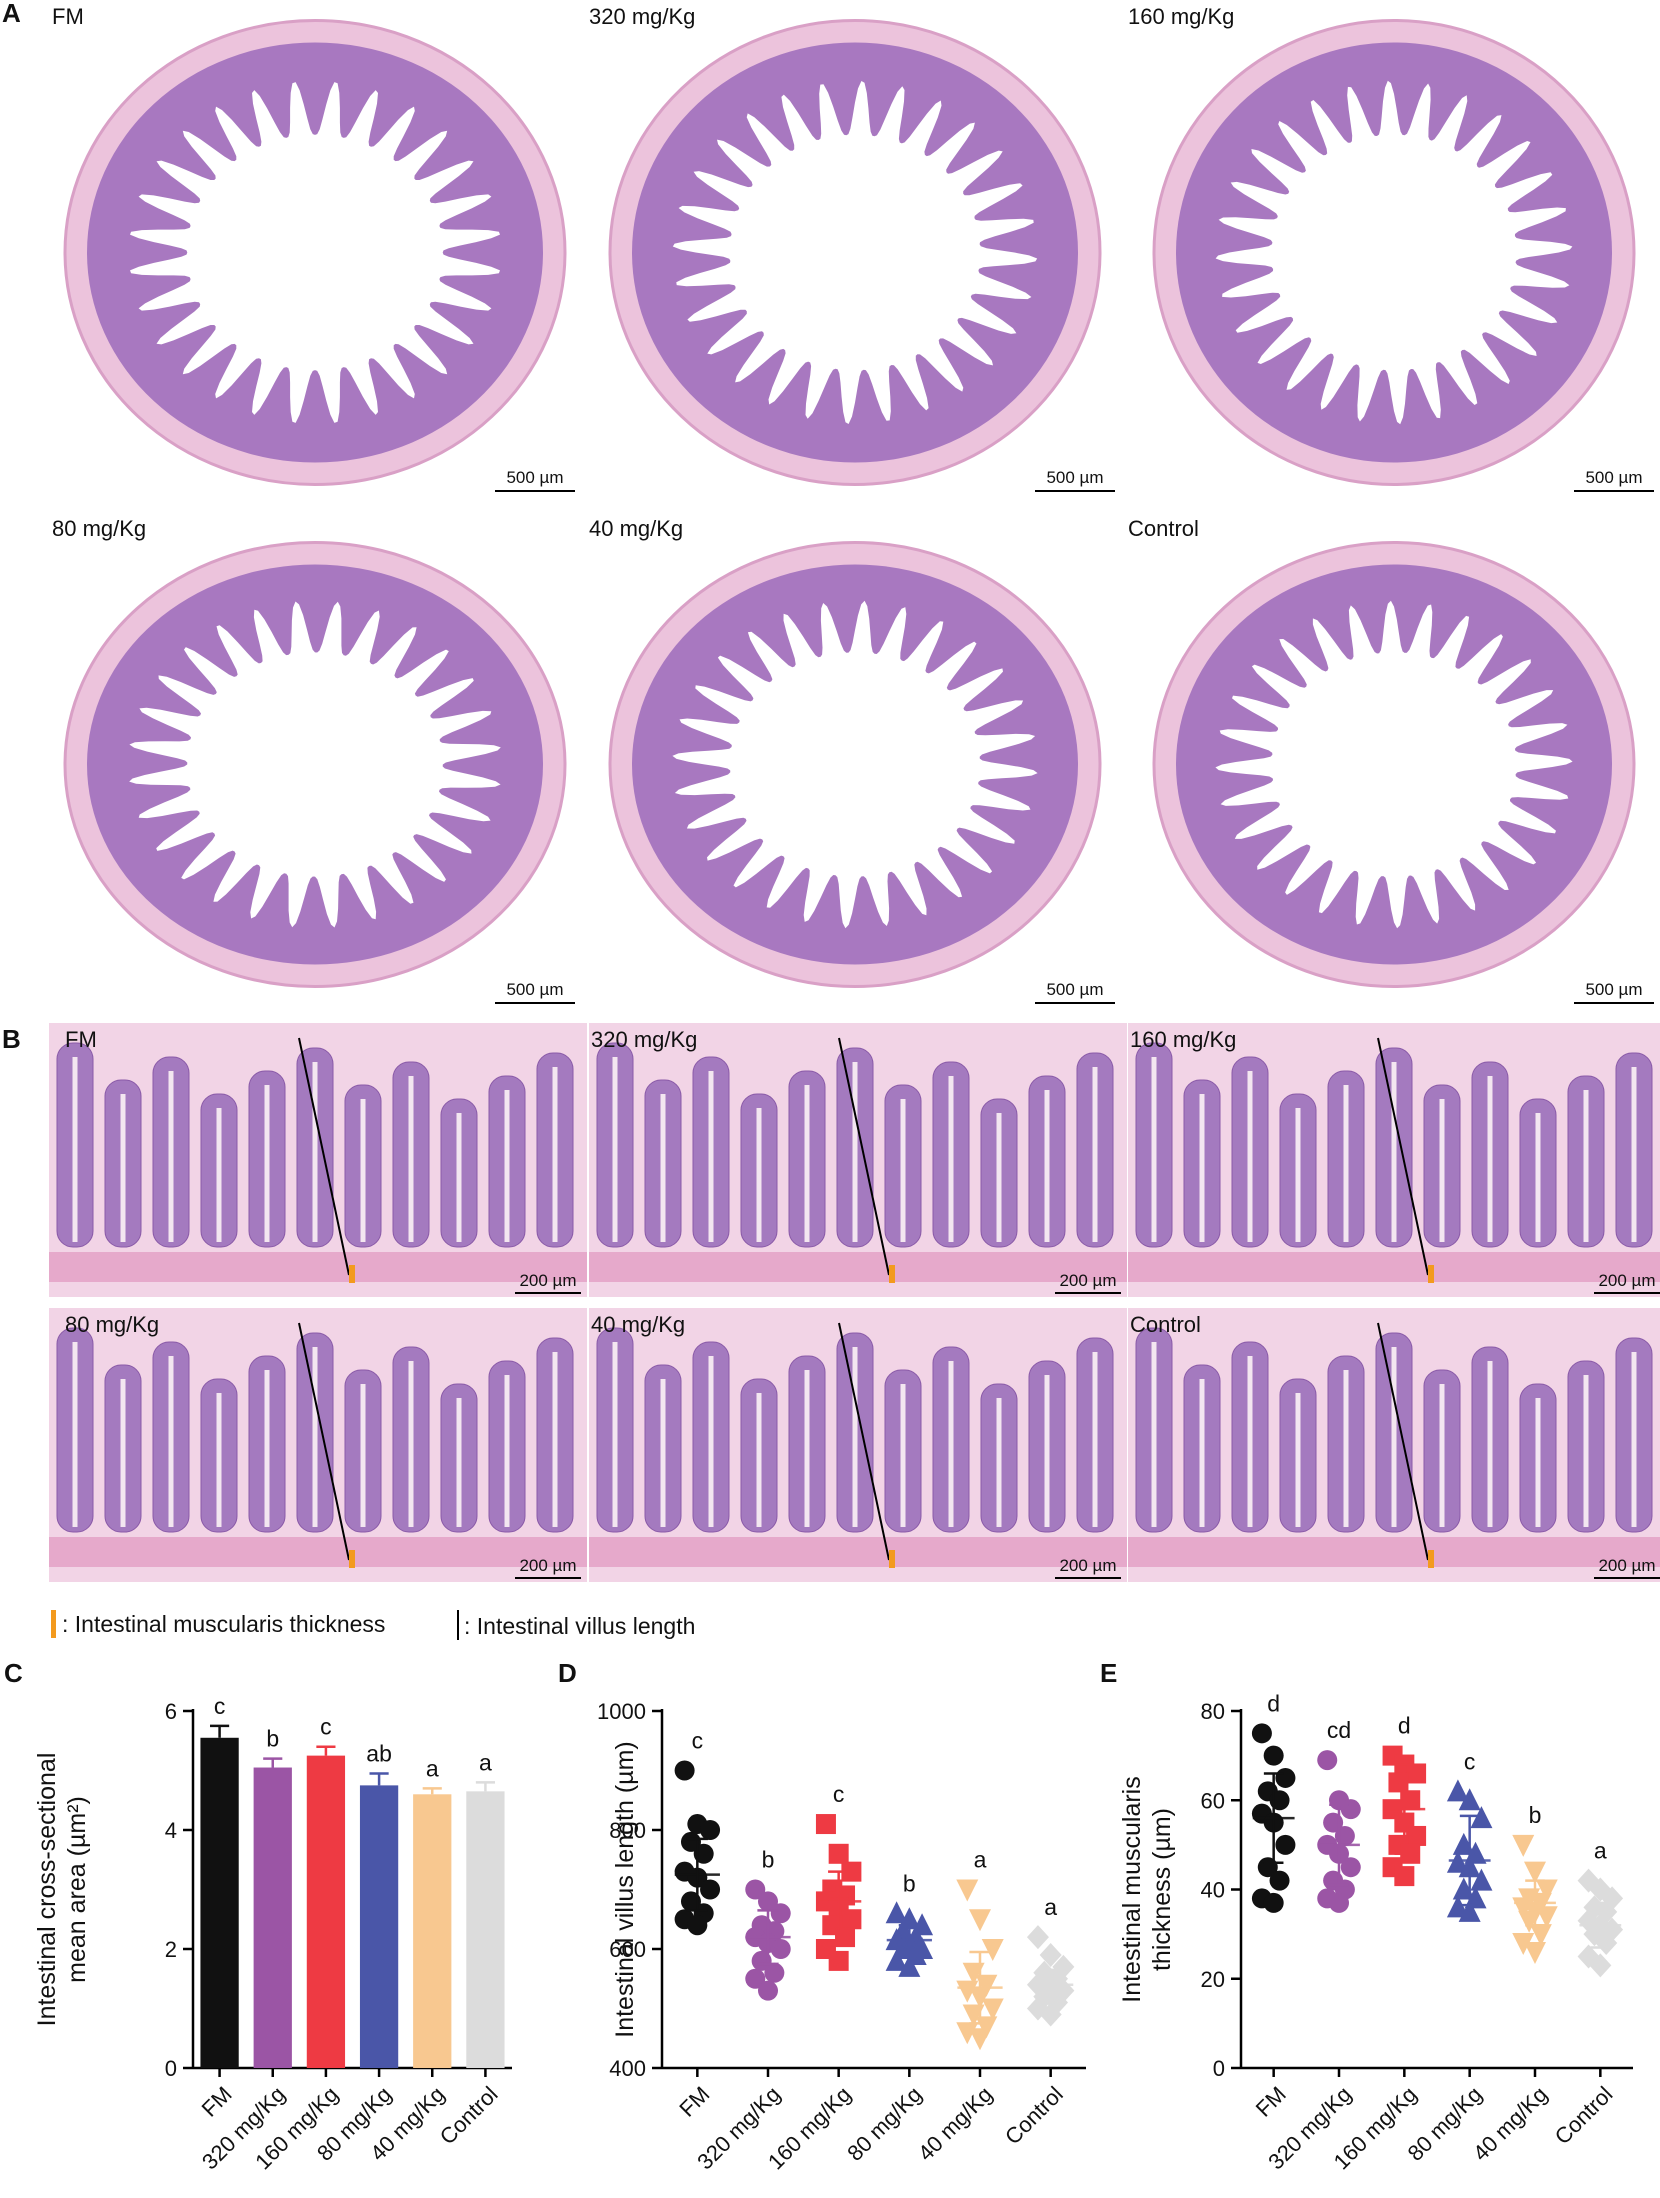  What do you see at coordinates (99, 528) in the screenshot?
I see `image-label: 80 mg/Kg` at bounding box center [99, 528].